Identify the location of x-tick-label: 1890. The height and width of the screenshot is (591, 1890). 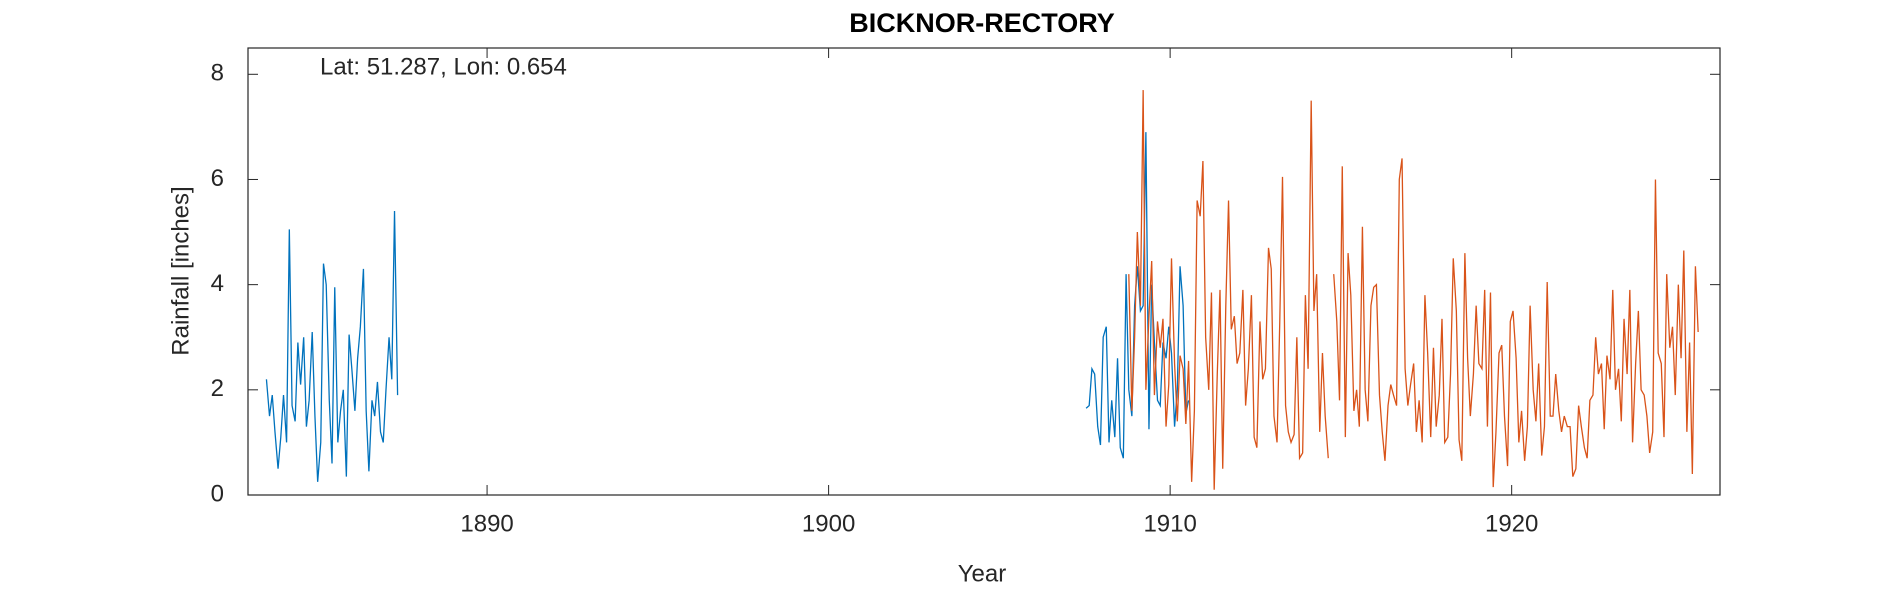
(486, 523).